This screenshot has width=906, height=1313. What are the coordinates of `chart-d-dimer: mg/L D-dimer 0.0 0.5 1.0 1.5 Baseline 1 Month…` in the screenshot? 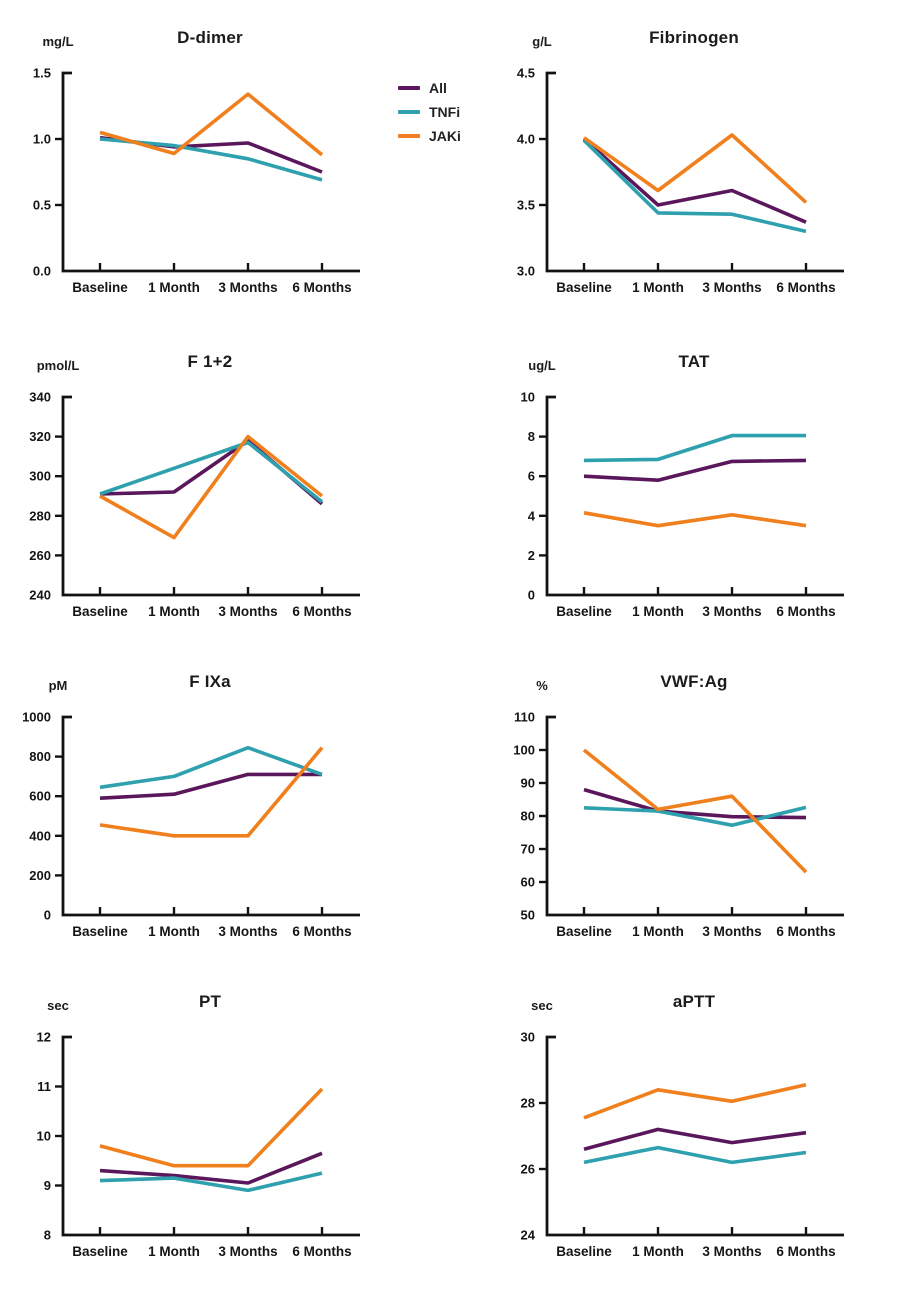 It's located at (216, 165).